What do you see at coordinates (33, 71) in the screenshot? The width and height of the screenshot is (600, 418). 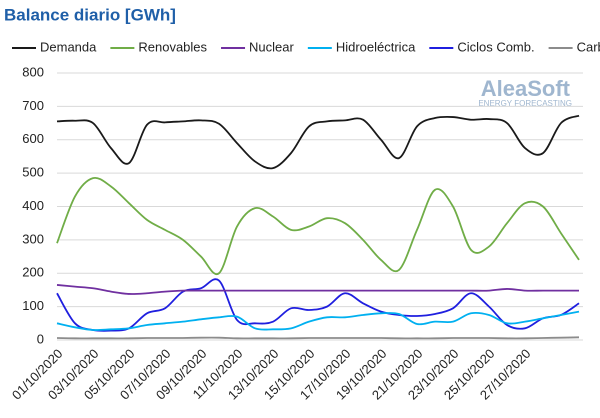 I see `y-tick-label: 800` at bounding box center [33, 71].